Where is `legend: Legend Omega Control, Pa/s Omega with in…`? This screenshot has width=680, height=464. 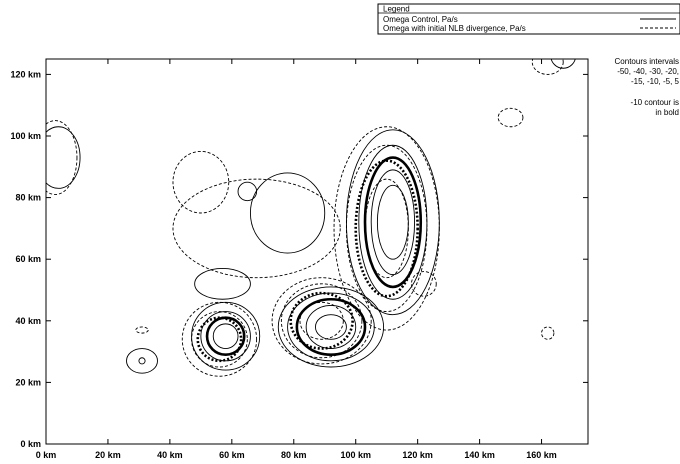 legend: Legend Omega Control, Pa/s Omega with in… is located at coordinates (528, 19).